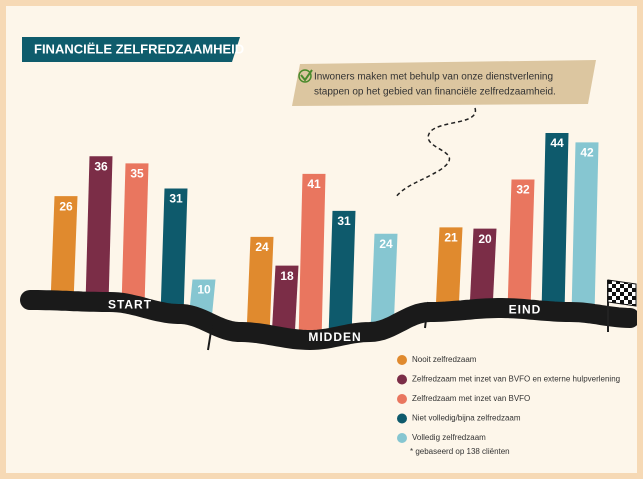 The image size is (643, 479). I want to click on category-label: EIND, so click(525, 309).